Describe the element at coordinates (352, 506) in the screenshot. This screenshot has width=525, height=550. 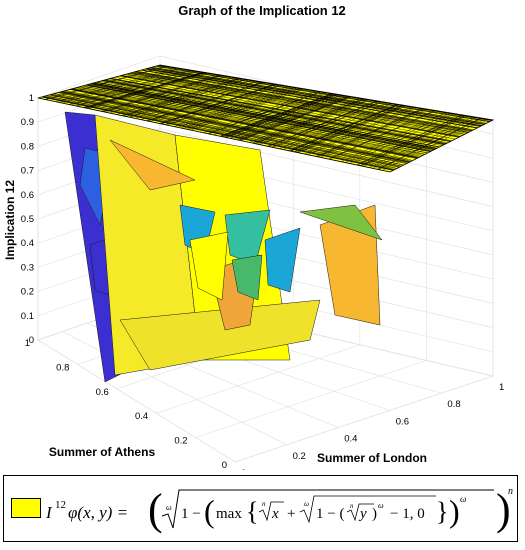
I see `svg-text: n` at that location.